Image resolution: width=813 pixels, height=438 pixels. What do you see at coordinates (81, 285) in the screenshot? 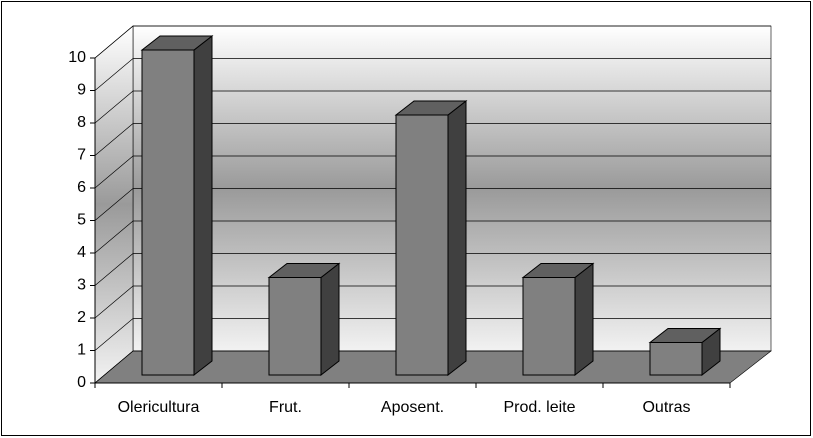
I see `y-tick-label: 3` at bounding box center [81, 285].